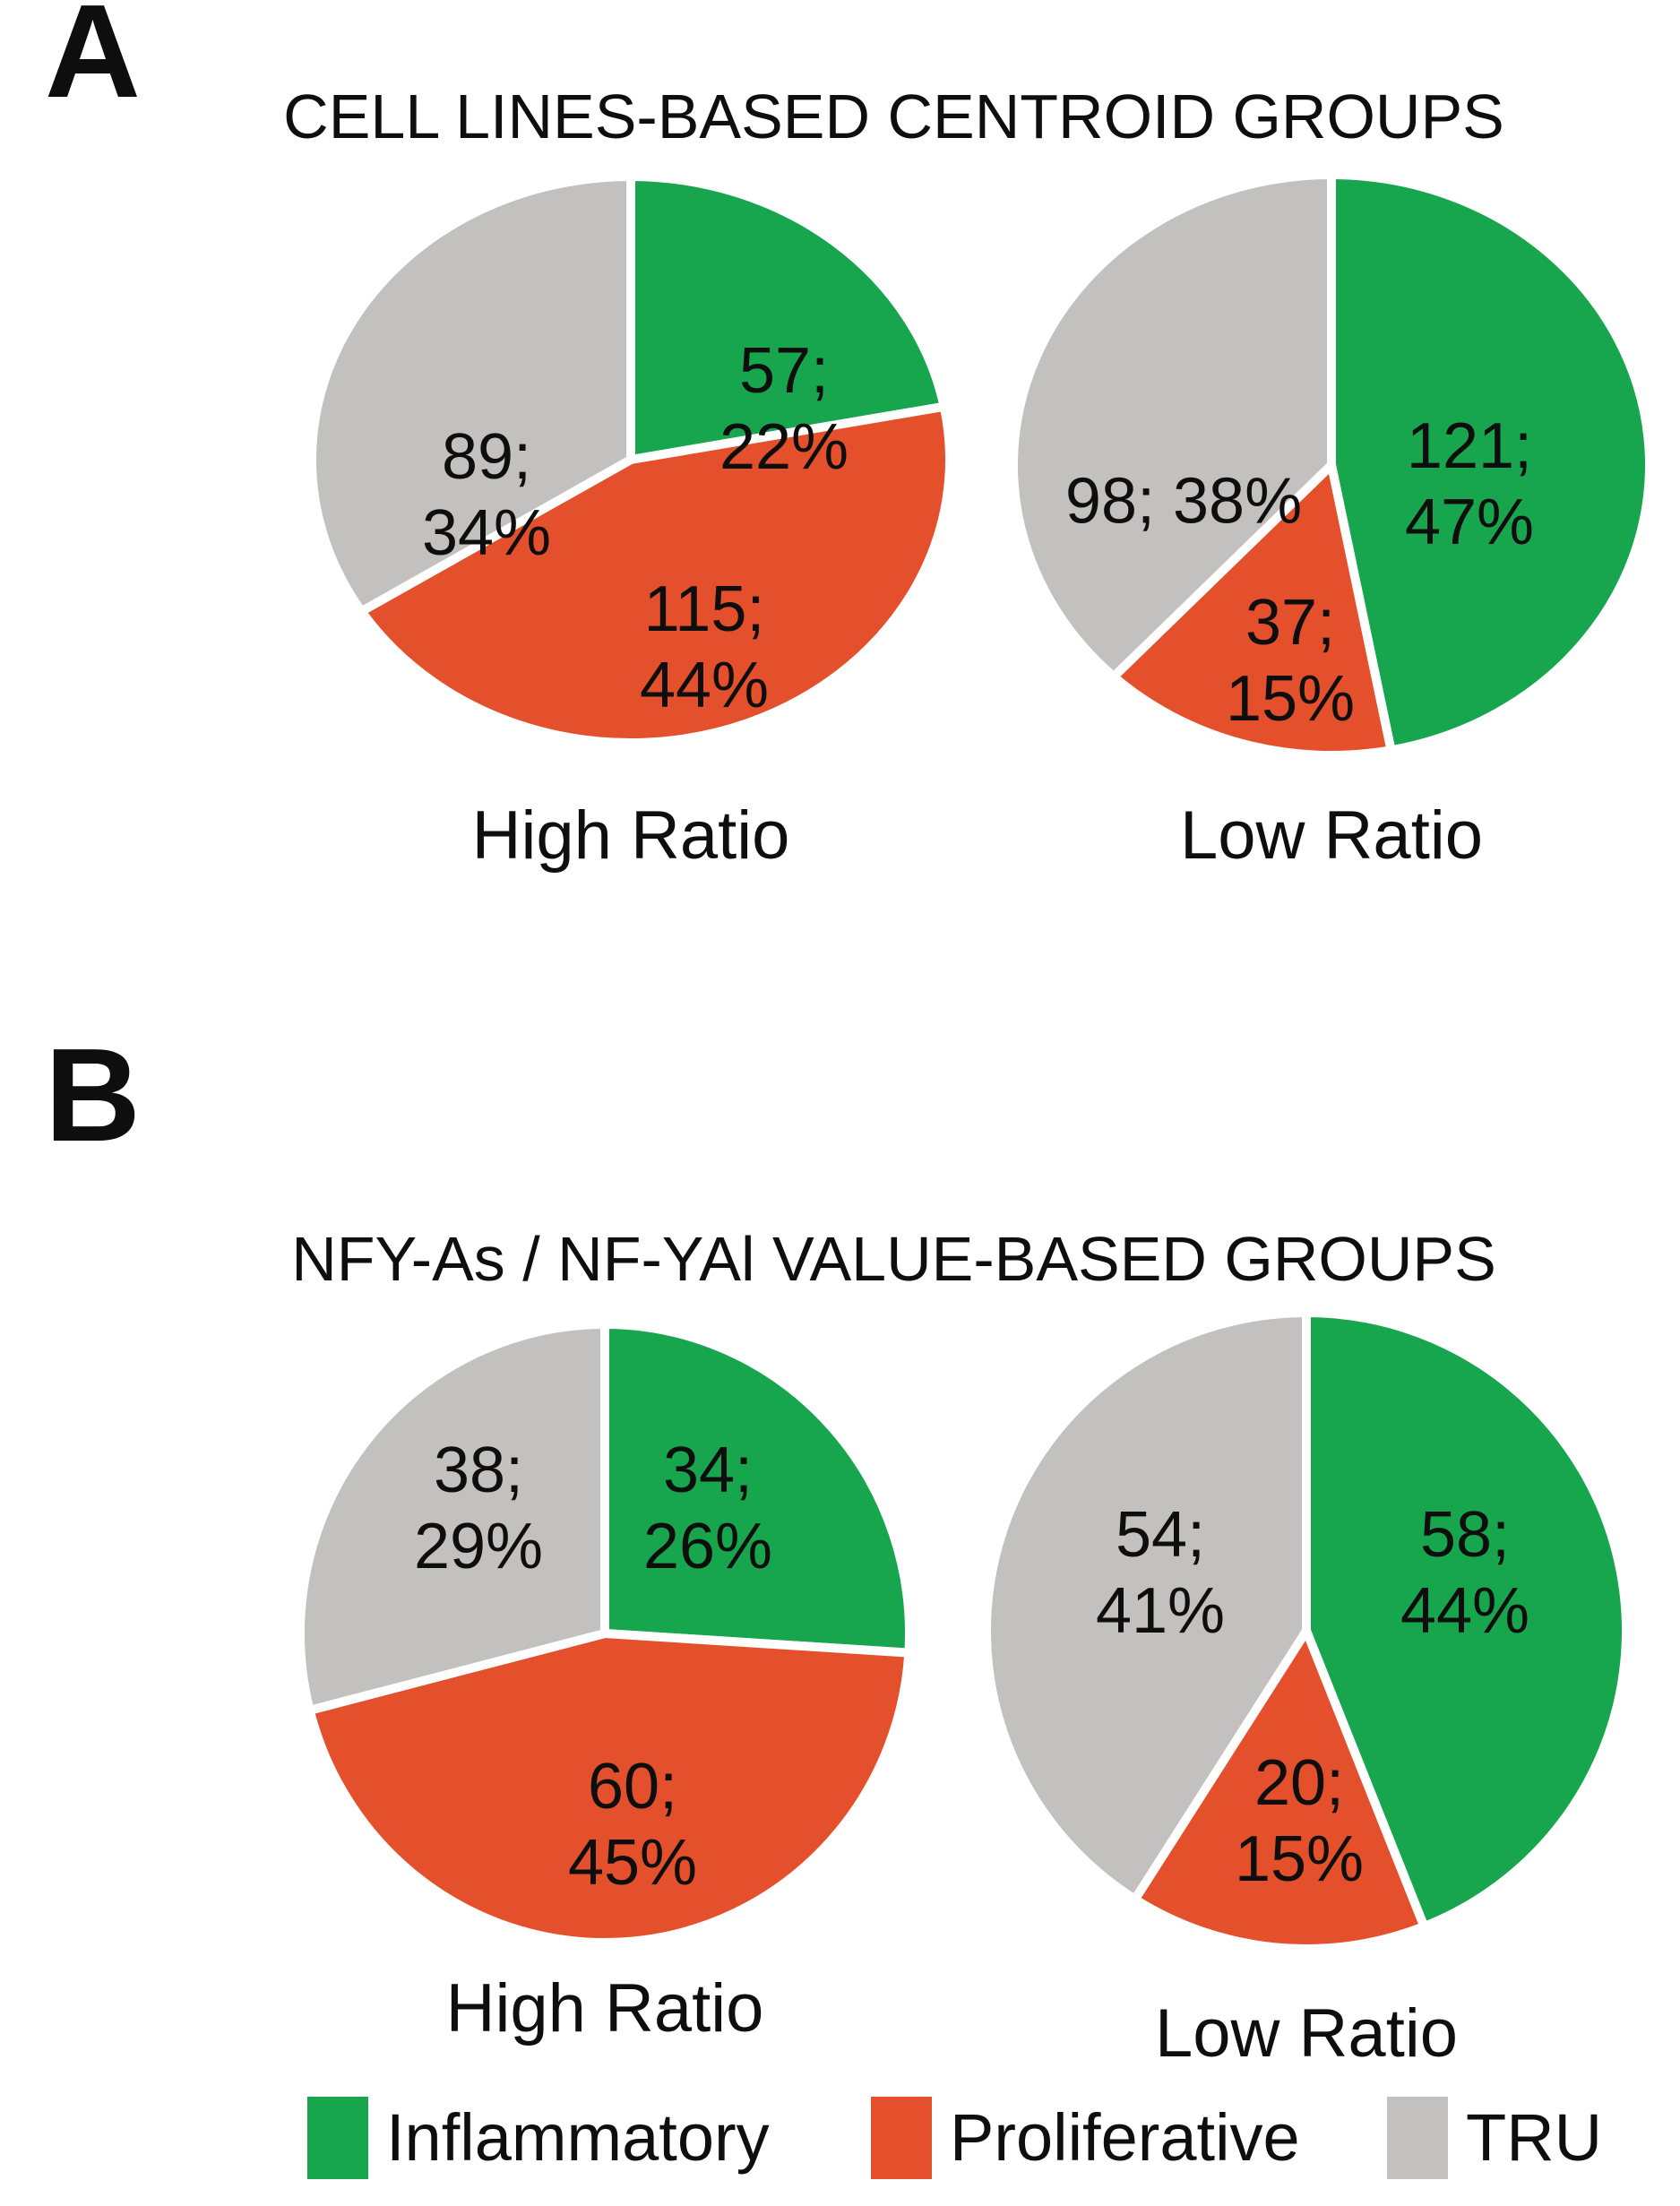 Image resolution: width=1680 pixels, height=2206 pixels. I want to click on slice-label-inflammatory: 57; 22%, so click(784, 409).